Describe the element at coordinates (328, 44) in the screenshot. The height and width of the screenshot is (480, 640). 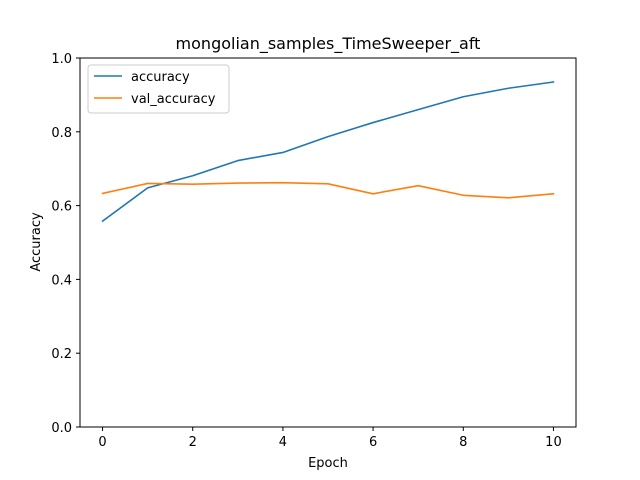
I see `chart-title: mongolian_samples_TimeSweeper_aft` at that location.